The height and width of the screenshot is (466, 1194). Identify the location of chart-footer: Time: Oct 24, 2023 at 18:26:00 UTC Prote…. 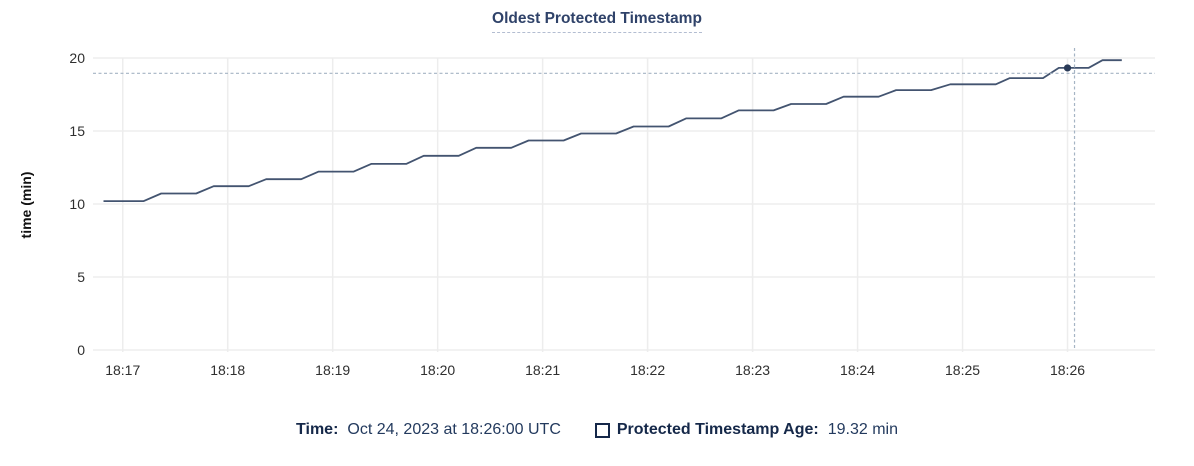
(597, 430).